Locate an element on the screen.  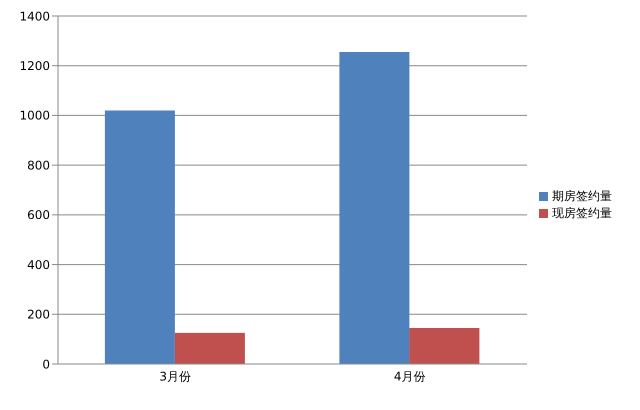
y-tick-label: 200 is located at coordinates (38, 315).